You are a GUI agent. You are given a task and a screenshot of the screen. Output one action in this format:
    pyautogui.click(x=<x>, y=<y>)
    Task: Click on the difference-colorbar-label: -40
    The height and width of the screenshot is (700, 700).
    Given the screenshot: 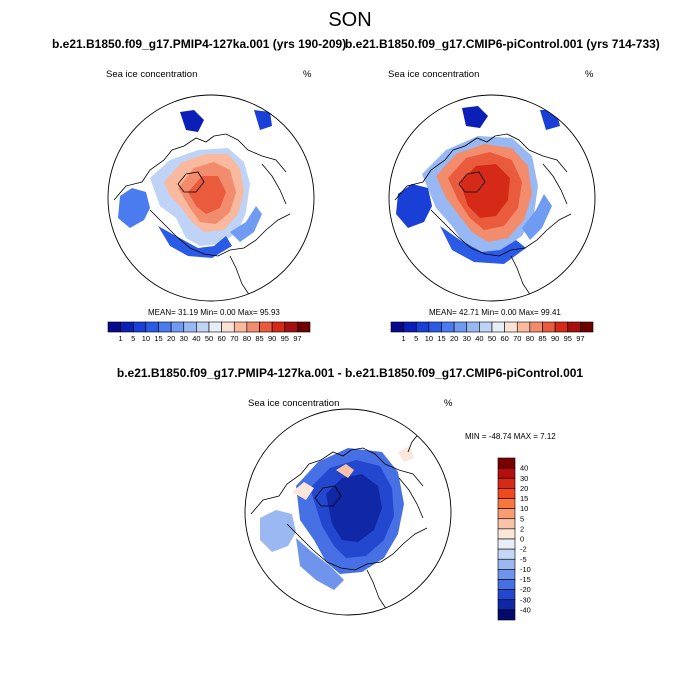 What is the action you would take?
    pyautogui.click(x=525, y=609)
    